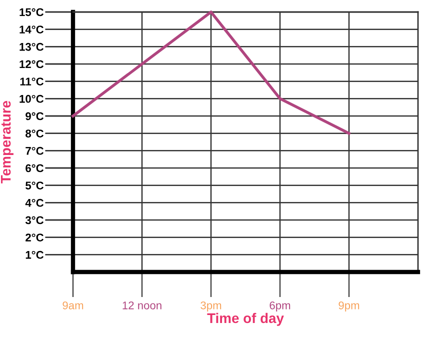  I want to click on y-tick-label: 9°C, so click(35, 116).